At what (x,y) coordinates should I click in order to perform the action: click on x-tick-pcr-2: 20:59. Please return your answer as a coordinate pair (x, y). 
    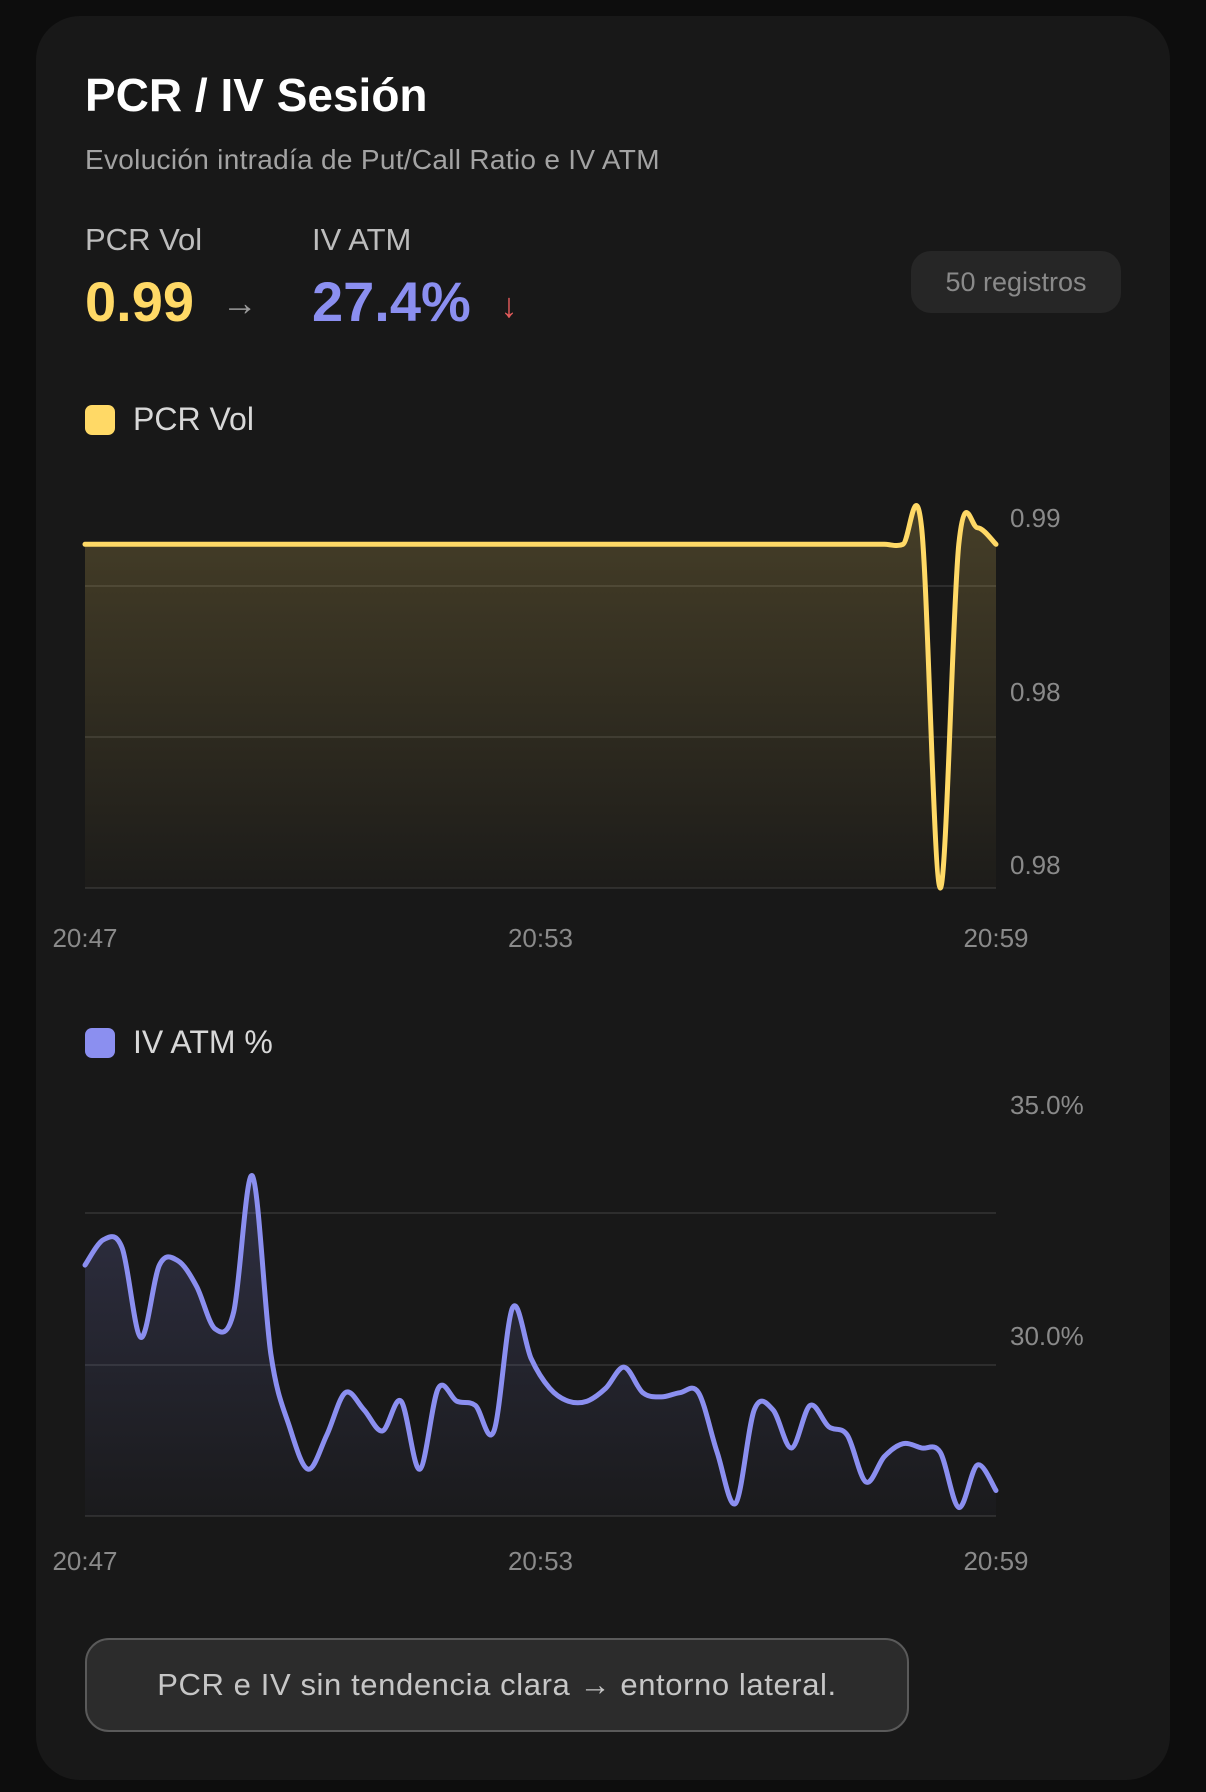
    Looking at the image, I should click on (995, 938).